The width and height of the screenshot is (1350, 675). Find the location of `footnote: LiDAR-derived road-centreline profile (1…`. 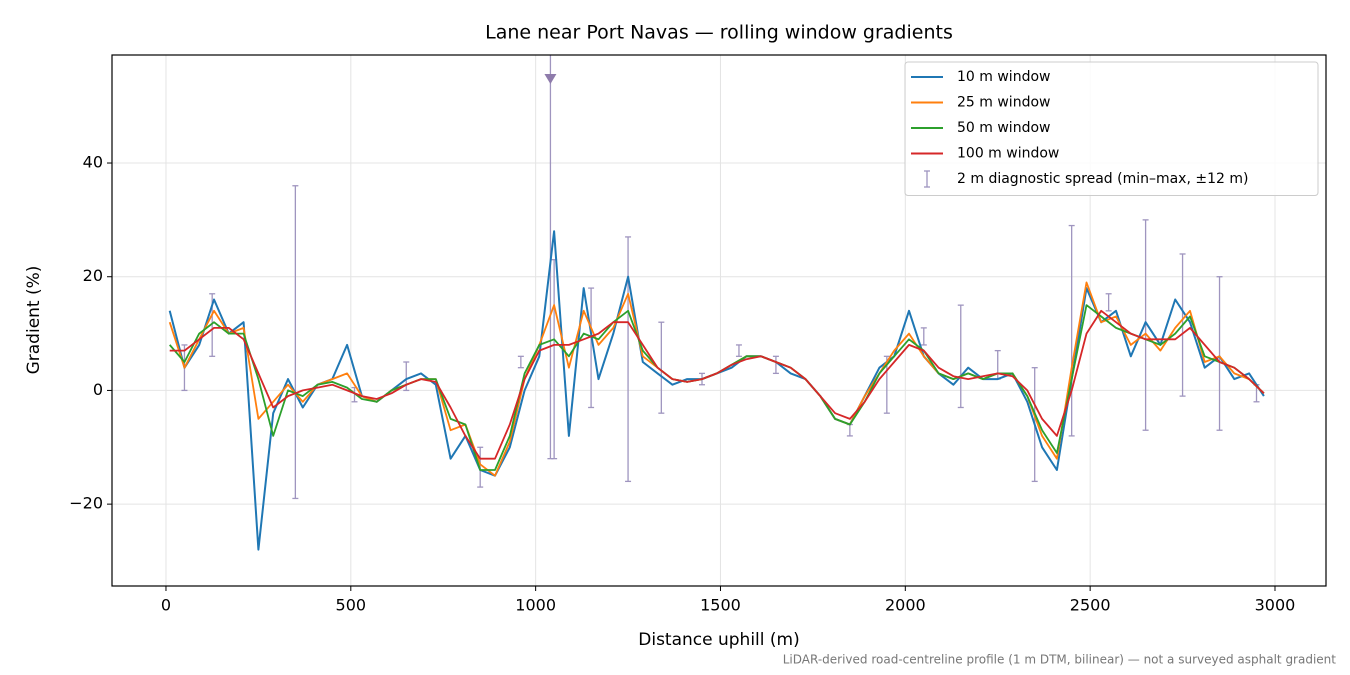

footnote: LiDAR-derived road-centreline profile (1… is located at coordinates (1060, 660).